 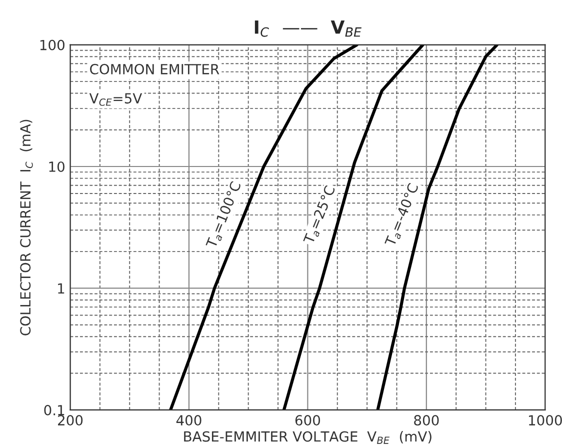 What do you see at coordinates (70, 420) in the screenshot?
I see `x-tick-label: 200` at bounding box center [70, 420].